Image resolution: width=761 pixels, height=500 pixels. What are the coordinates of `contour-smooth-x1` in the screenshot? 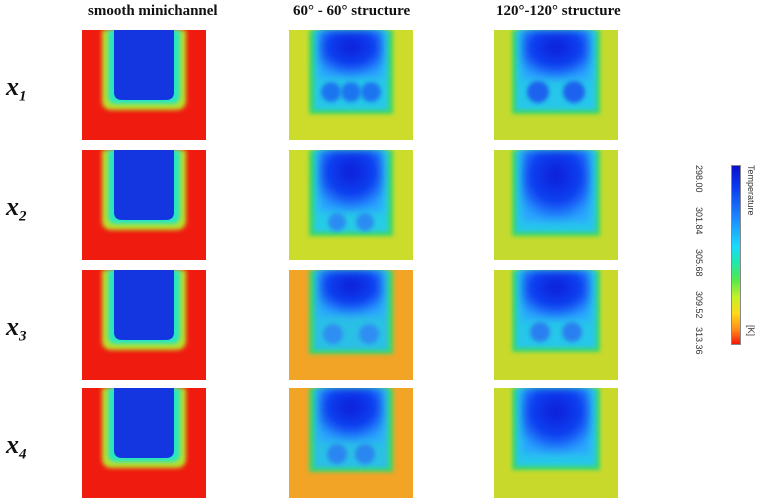 It's located at (144, 85).